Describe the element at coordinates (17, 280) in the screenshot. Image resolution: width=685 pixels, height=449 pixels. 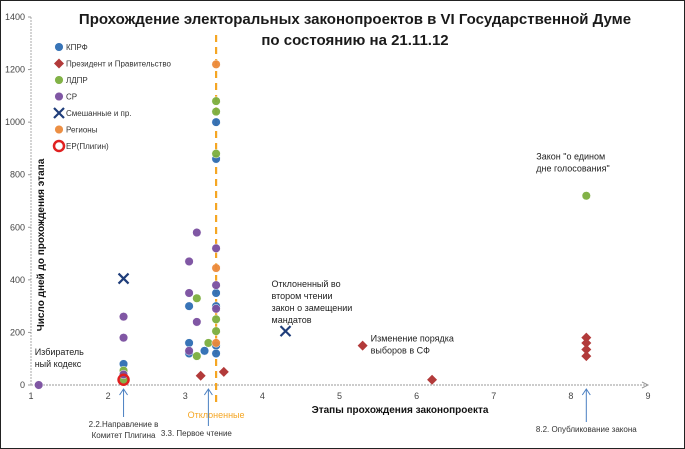
I see `y-tick-label: 400` at that location.